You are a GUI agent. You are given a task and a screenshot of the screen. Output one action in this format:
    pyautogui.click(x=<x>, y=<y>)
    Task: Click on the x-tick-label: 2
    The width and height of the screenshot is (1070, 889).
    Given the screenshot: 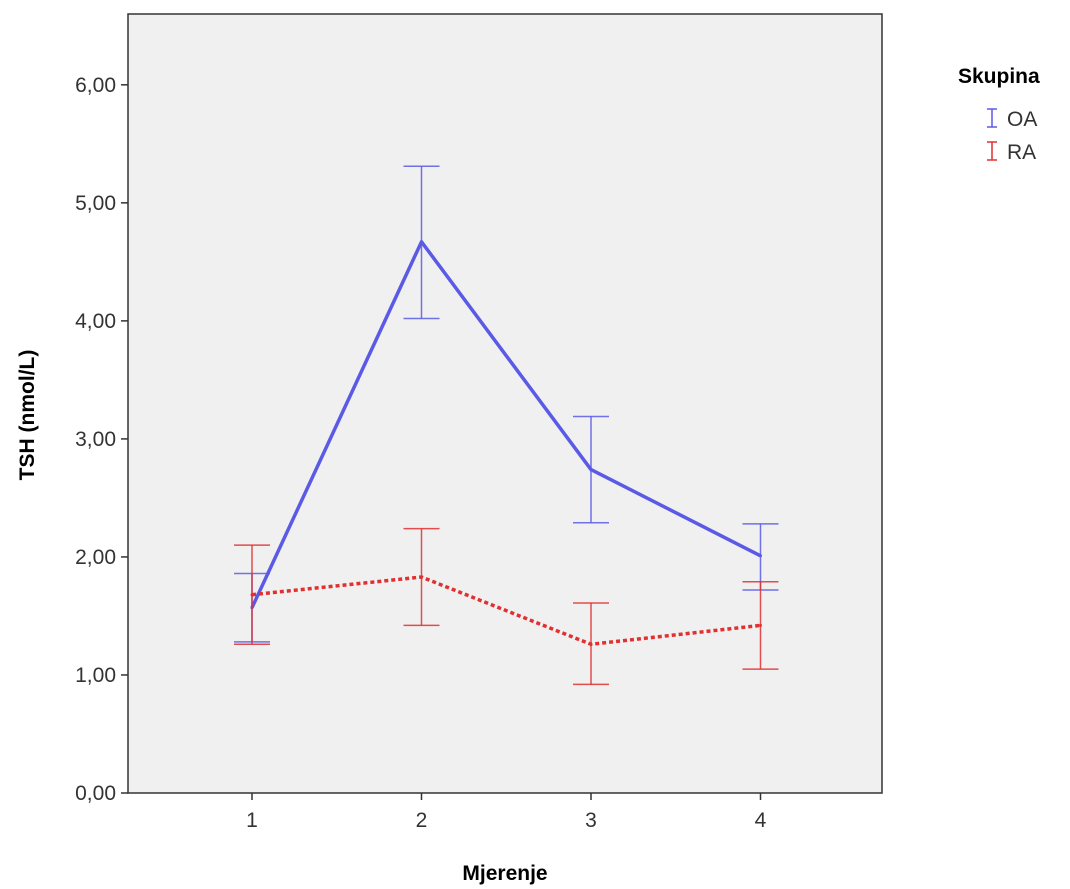 What is the action you would take?
    pyautogui.click(x=422, y=820)
    